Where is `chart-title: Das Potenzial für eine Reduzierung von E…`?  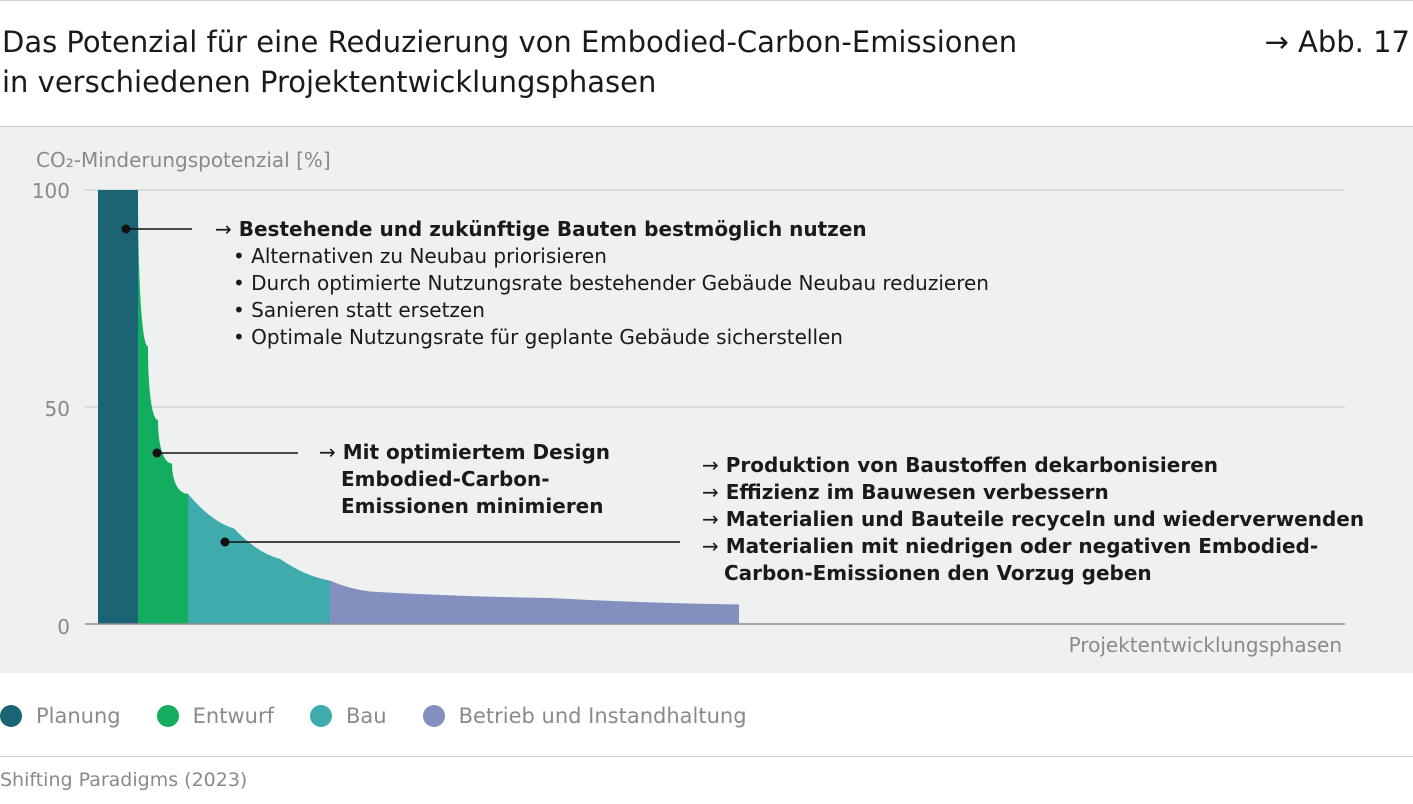
chart-title: Das Potenzial für eine Reduzierung von E… is located at coordinates (577, 62).